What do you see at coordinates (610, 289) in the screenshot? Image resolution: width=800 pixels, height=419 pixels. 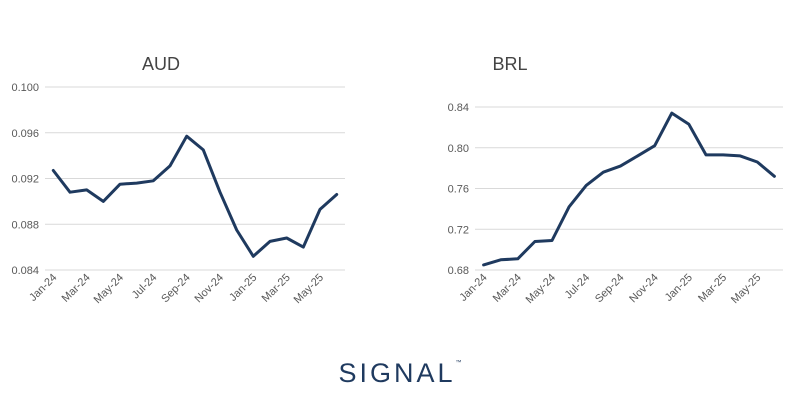 I see `brl-x-tick-label: Sep-24` at bounding box center [610, 289].